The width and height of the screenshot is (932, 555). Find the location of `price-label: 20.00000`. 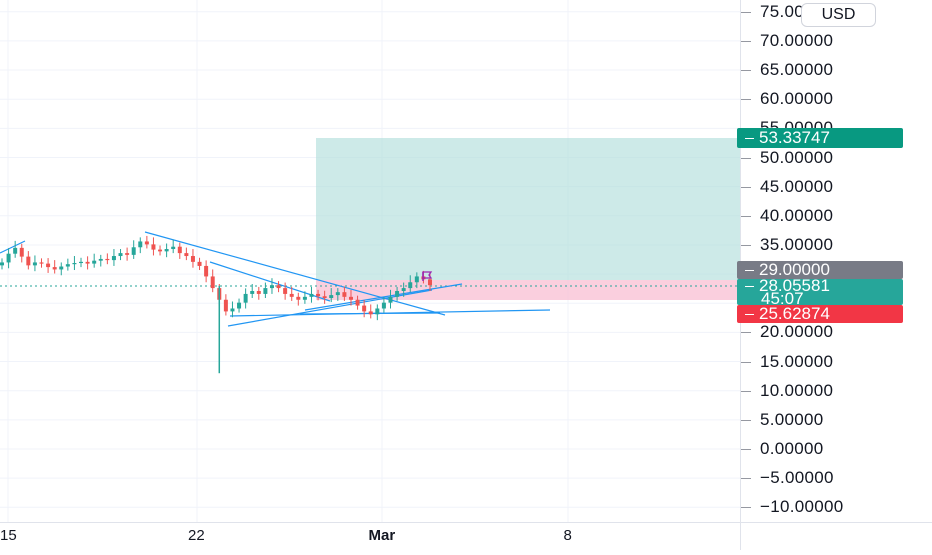

price-label: 20.00000 is located at coordinates (797, 332).